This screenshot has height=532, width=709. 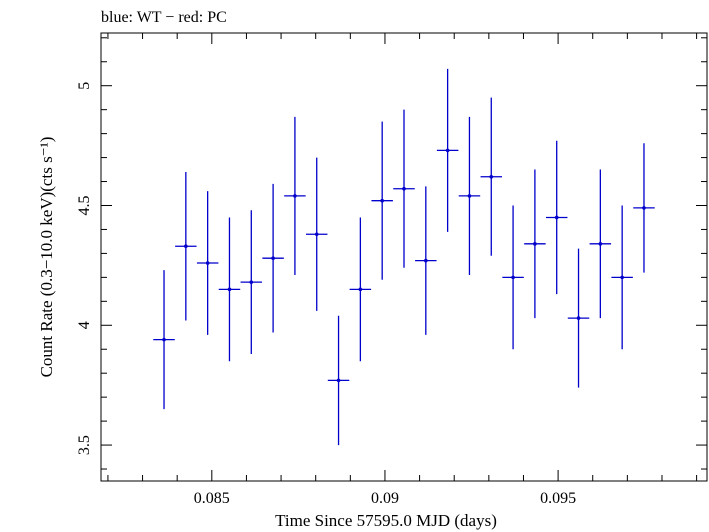 What do you see at coordinates (212, 498) in the screenshot?
I see `x-tick-label: 0.085` at bounding box center [212, 498].